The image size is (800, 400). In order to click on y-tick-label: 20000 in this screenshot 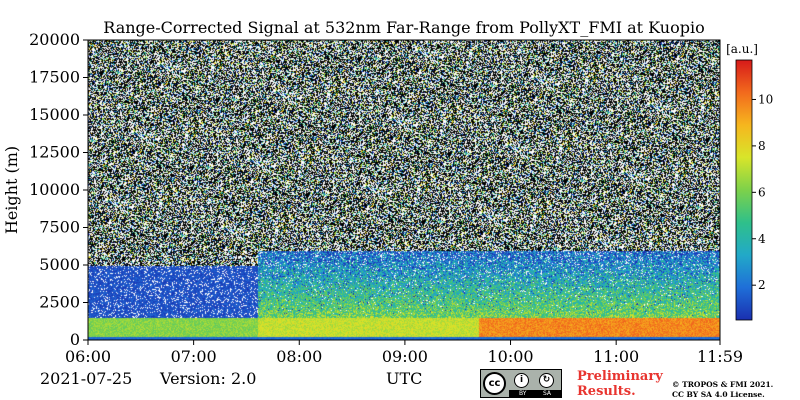, I will do `click(54, 39)`.